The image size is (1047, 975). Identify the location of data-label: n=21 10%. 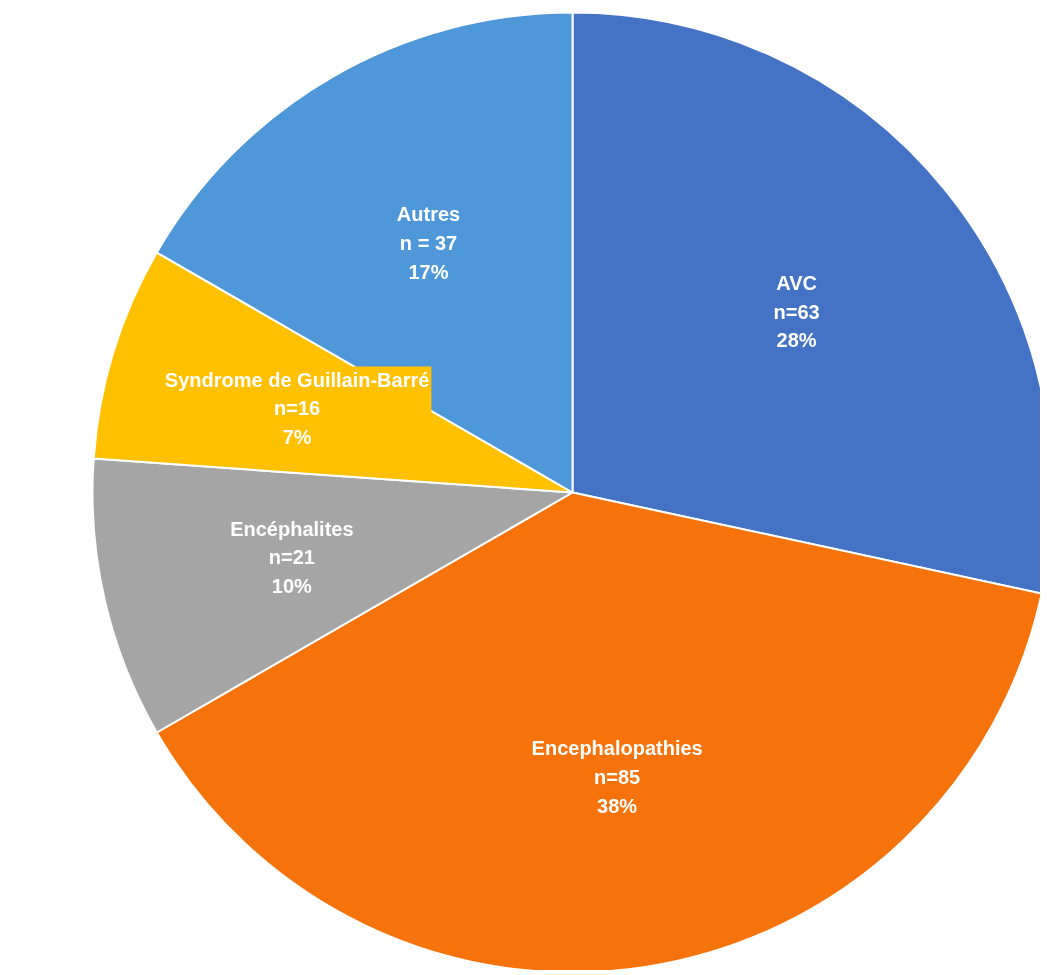
(291, 571).